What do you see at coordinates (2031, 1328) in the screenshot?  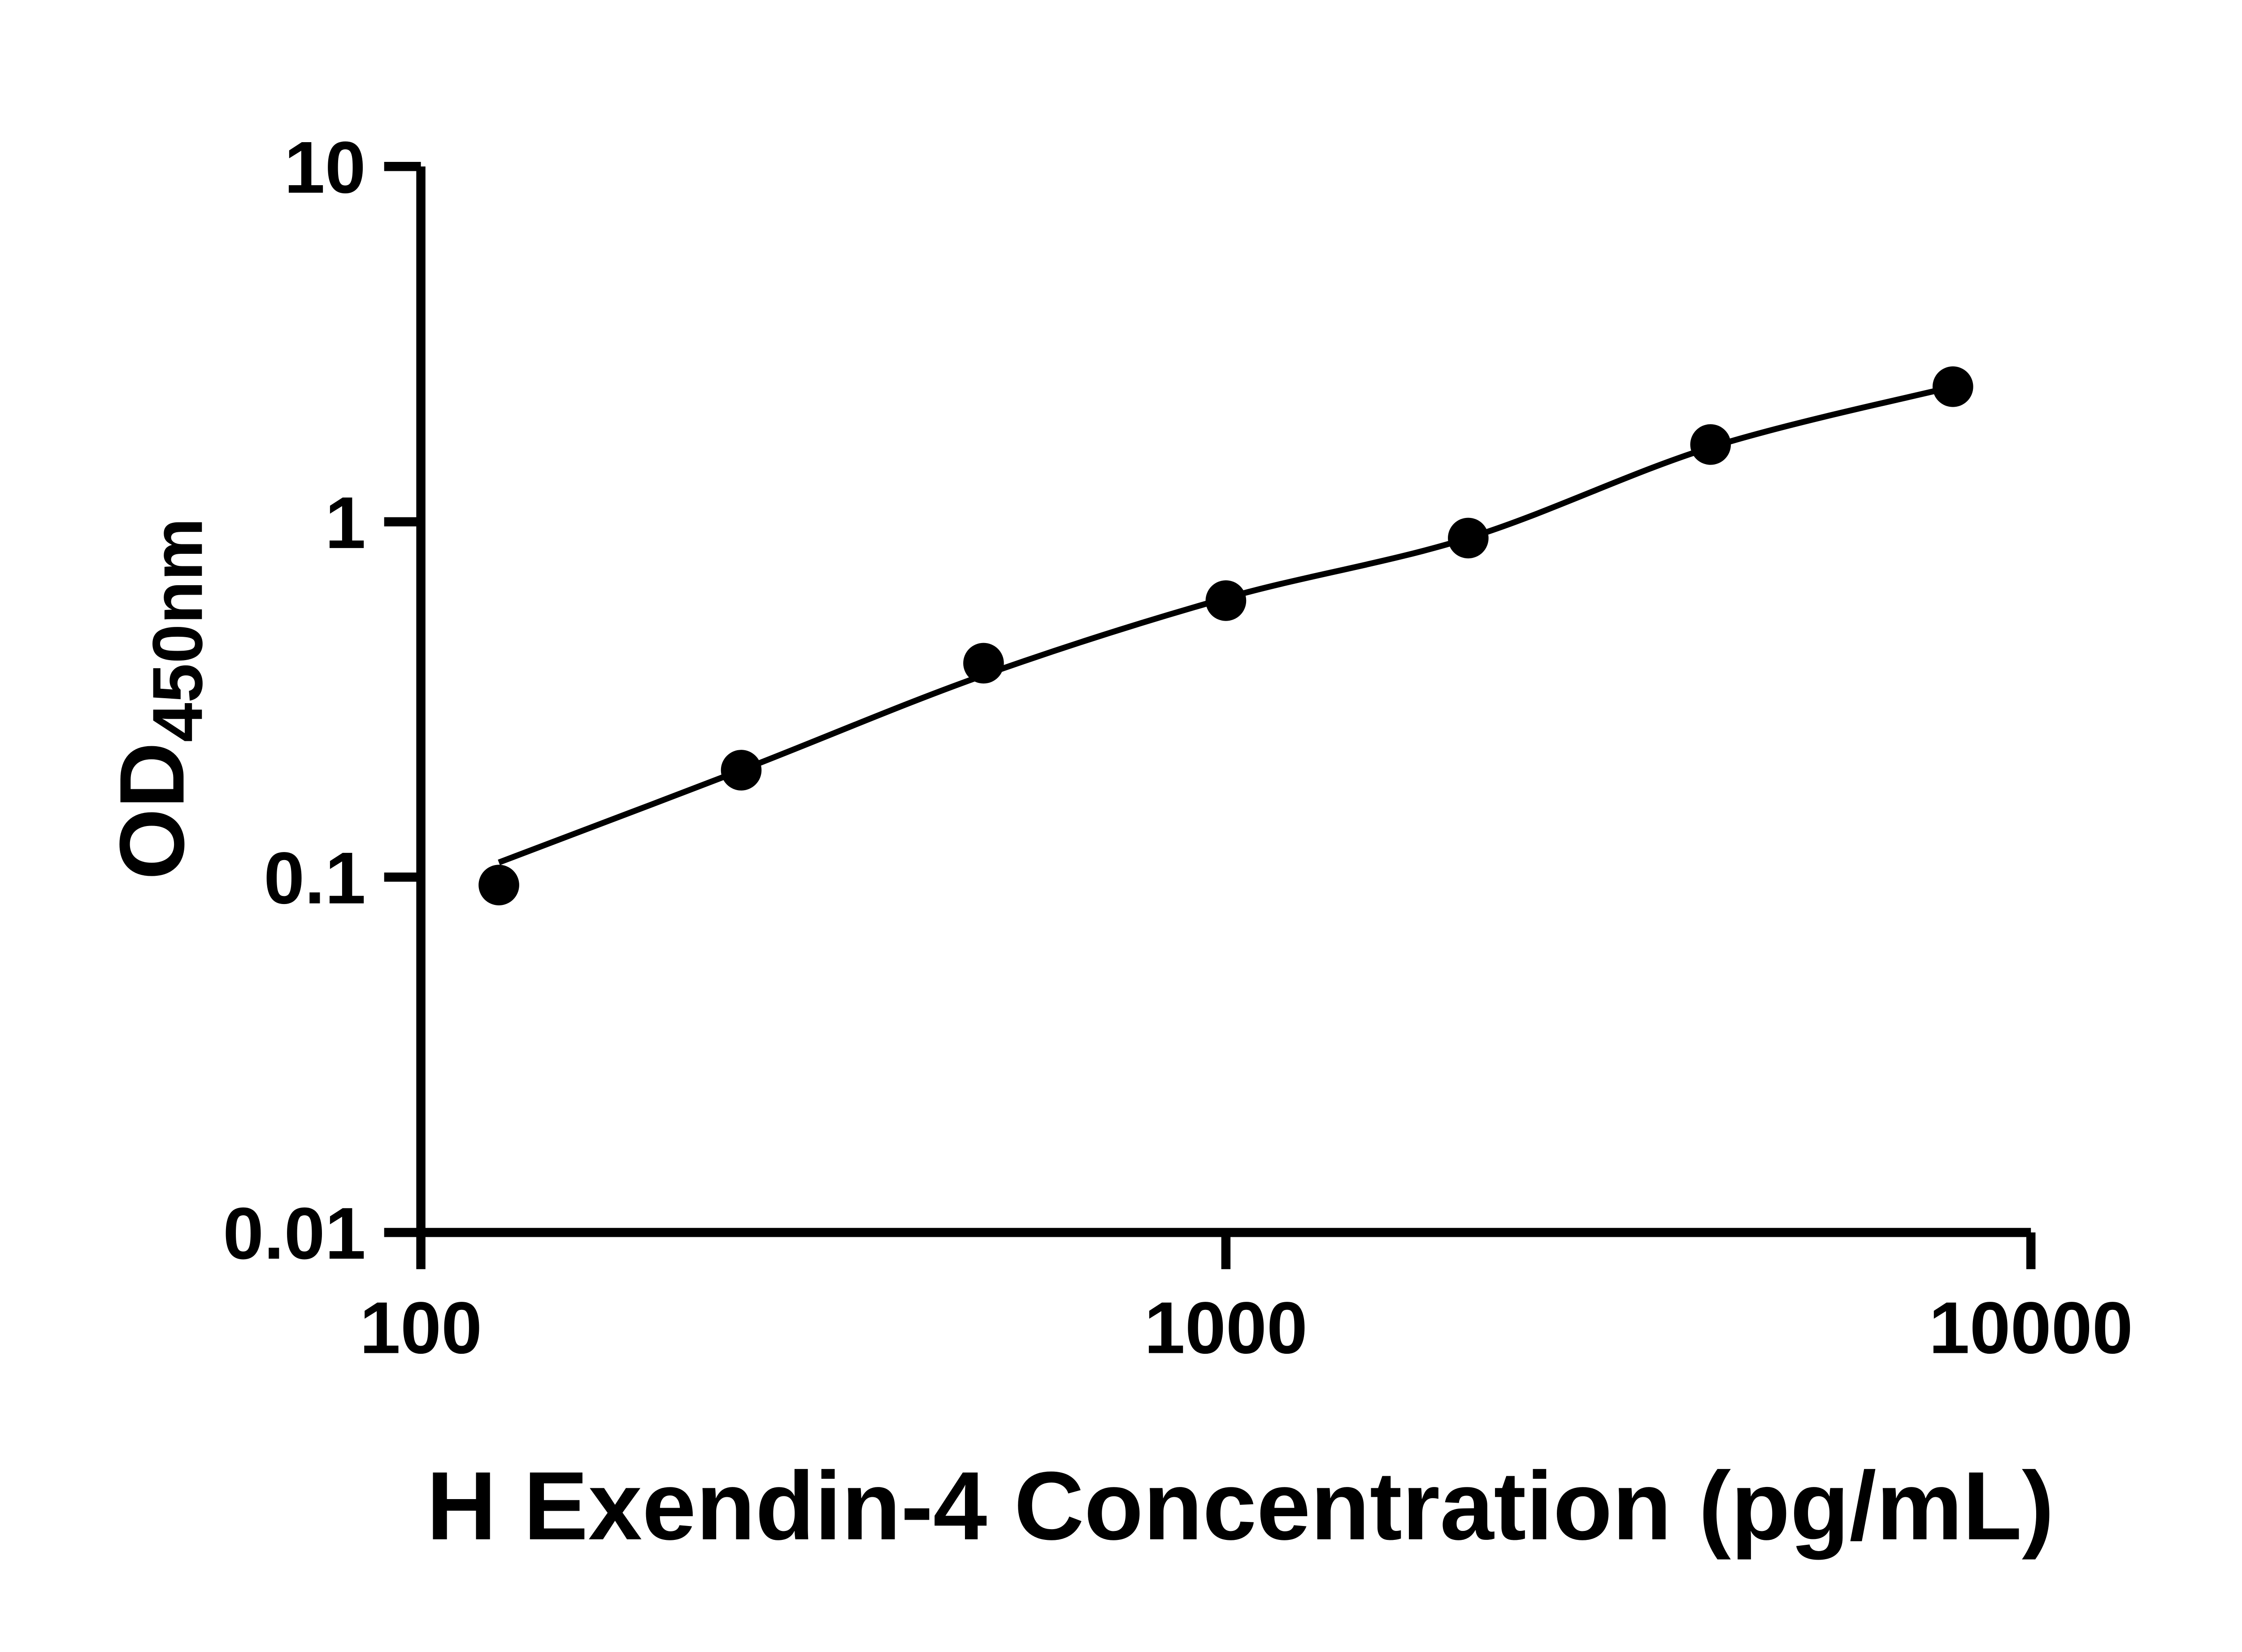 I see `x-tick-label: 10000` at bounding box center [2031, 1328].